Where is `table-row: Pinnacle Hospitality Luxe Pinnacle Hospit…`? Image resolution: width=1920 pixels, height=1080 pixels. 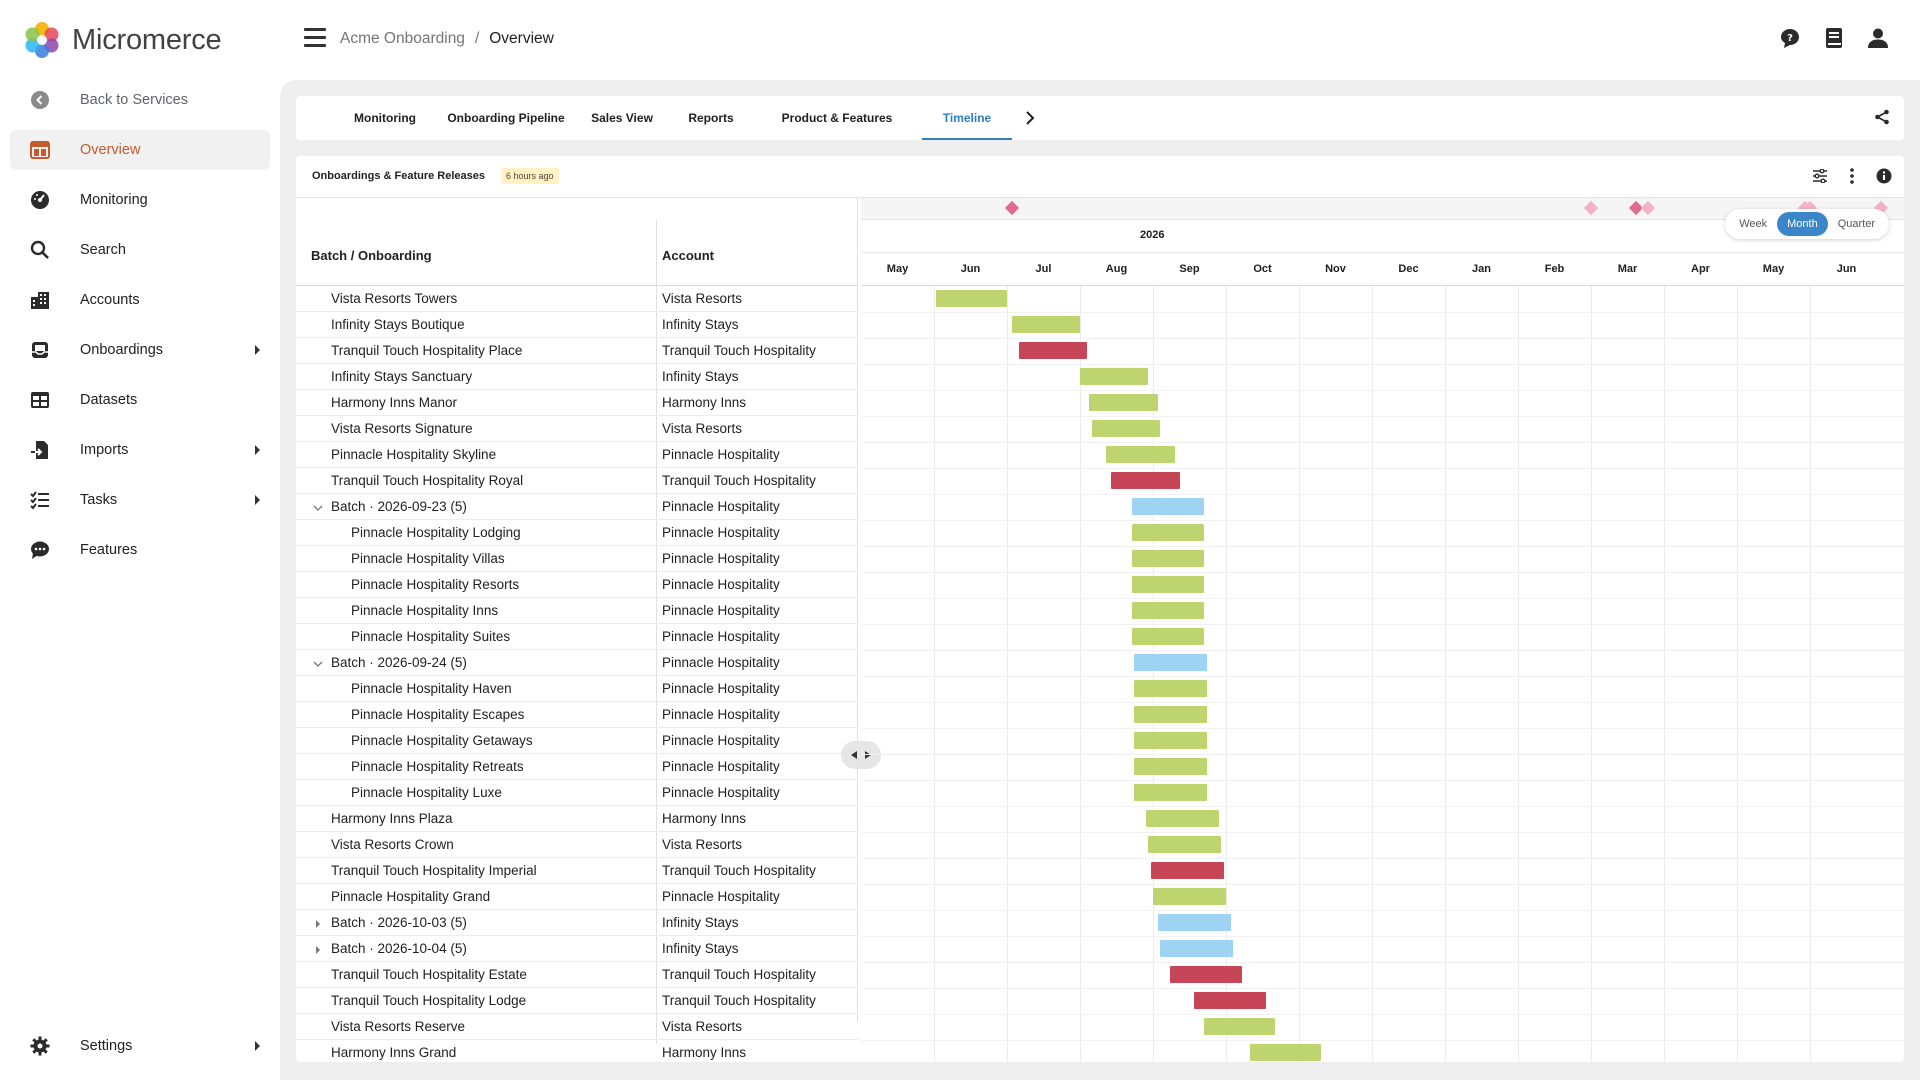
table-row: Pinnacle Hospitality Luxe Pinnacle Hospit… is located at coordinates (577, 793).